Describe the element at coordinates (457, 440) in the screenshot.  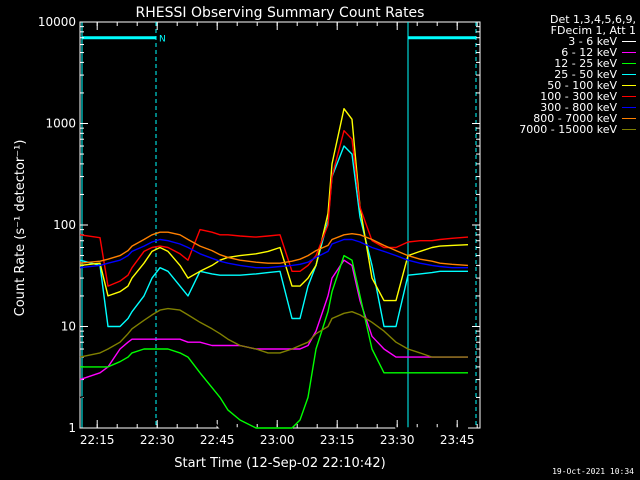
I see `x-tick-label: 23:45` at that location.